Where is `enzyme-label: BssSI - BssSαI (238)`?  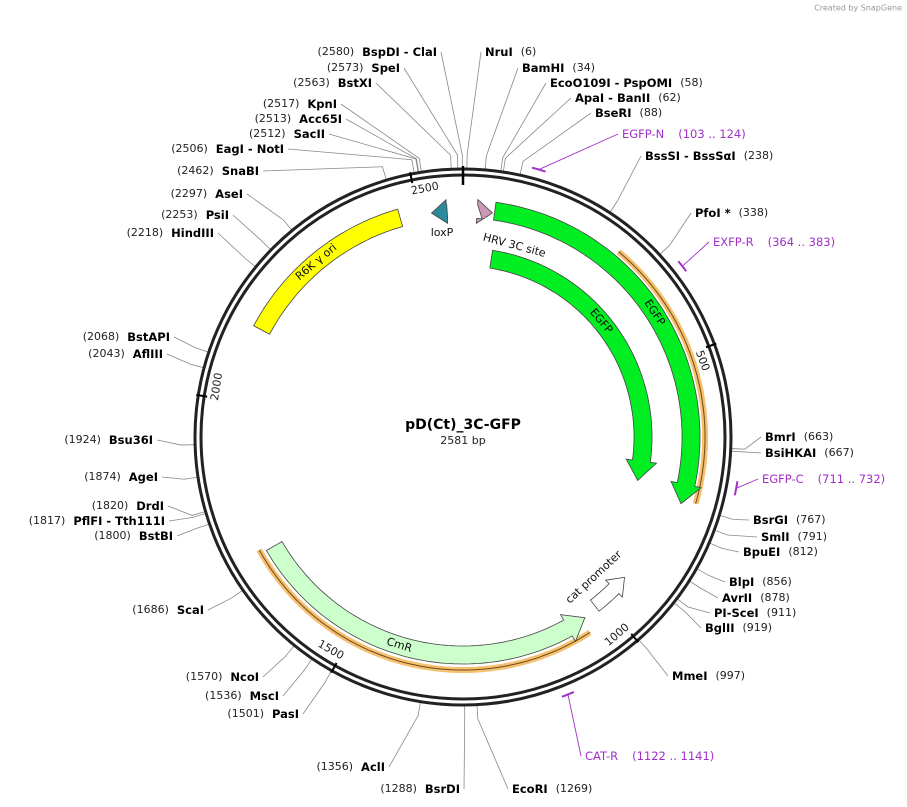 enzyme-label: BssSI - BssSαI (238) is located at coordinates (709, 156).